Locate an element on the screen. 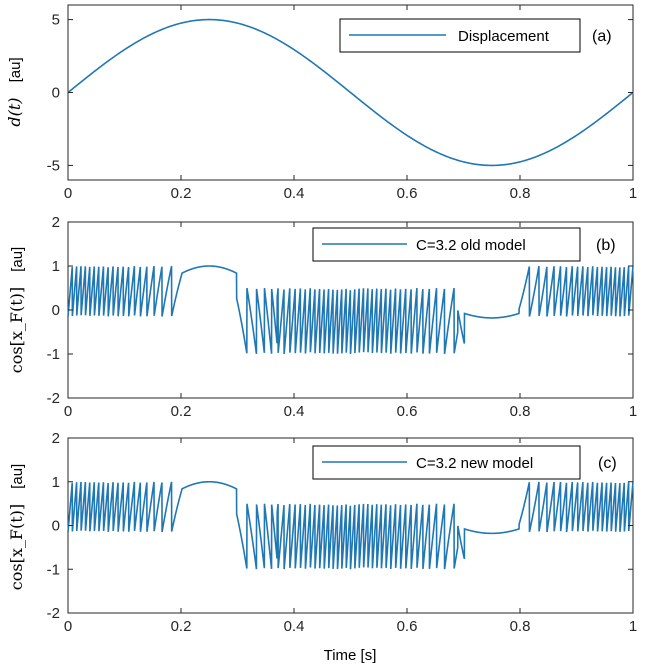 Image resolution: width=653 pixels, height=668 pixels. panel-b-ylabel: cos[x_F(t)] [au] is located at coordinates (16, 310).